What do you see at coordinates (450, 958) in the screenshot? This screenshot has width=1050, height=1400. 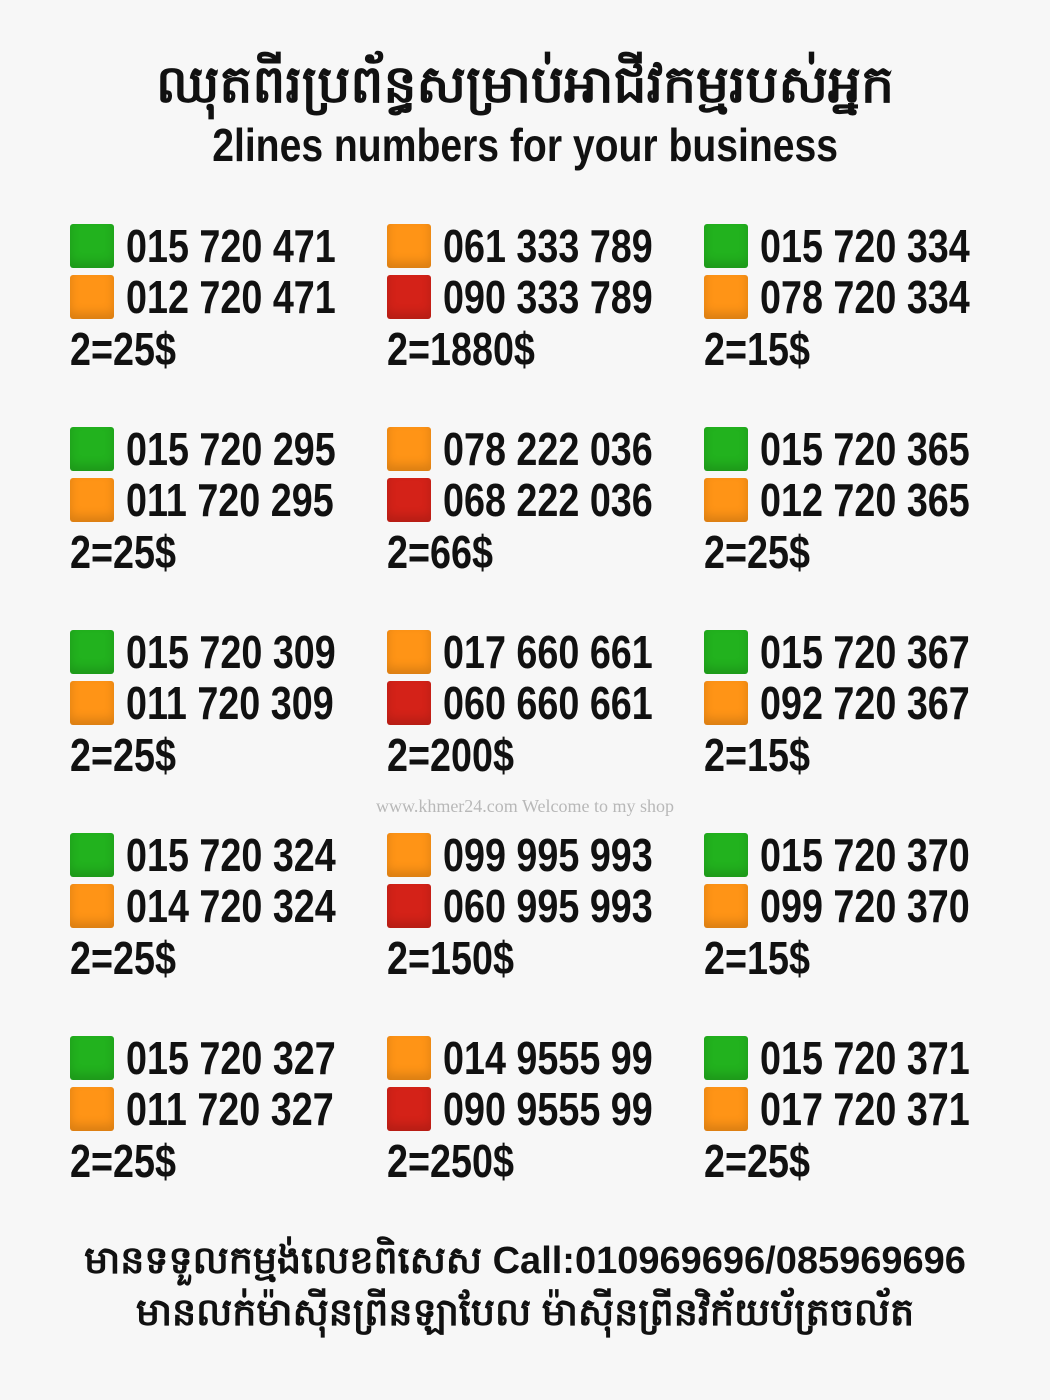 I see `set-price: 2=150$` at bounding box center [450, 958].